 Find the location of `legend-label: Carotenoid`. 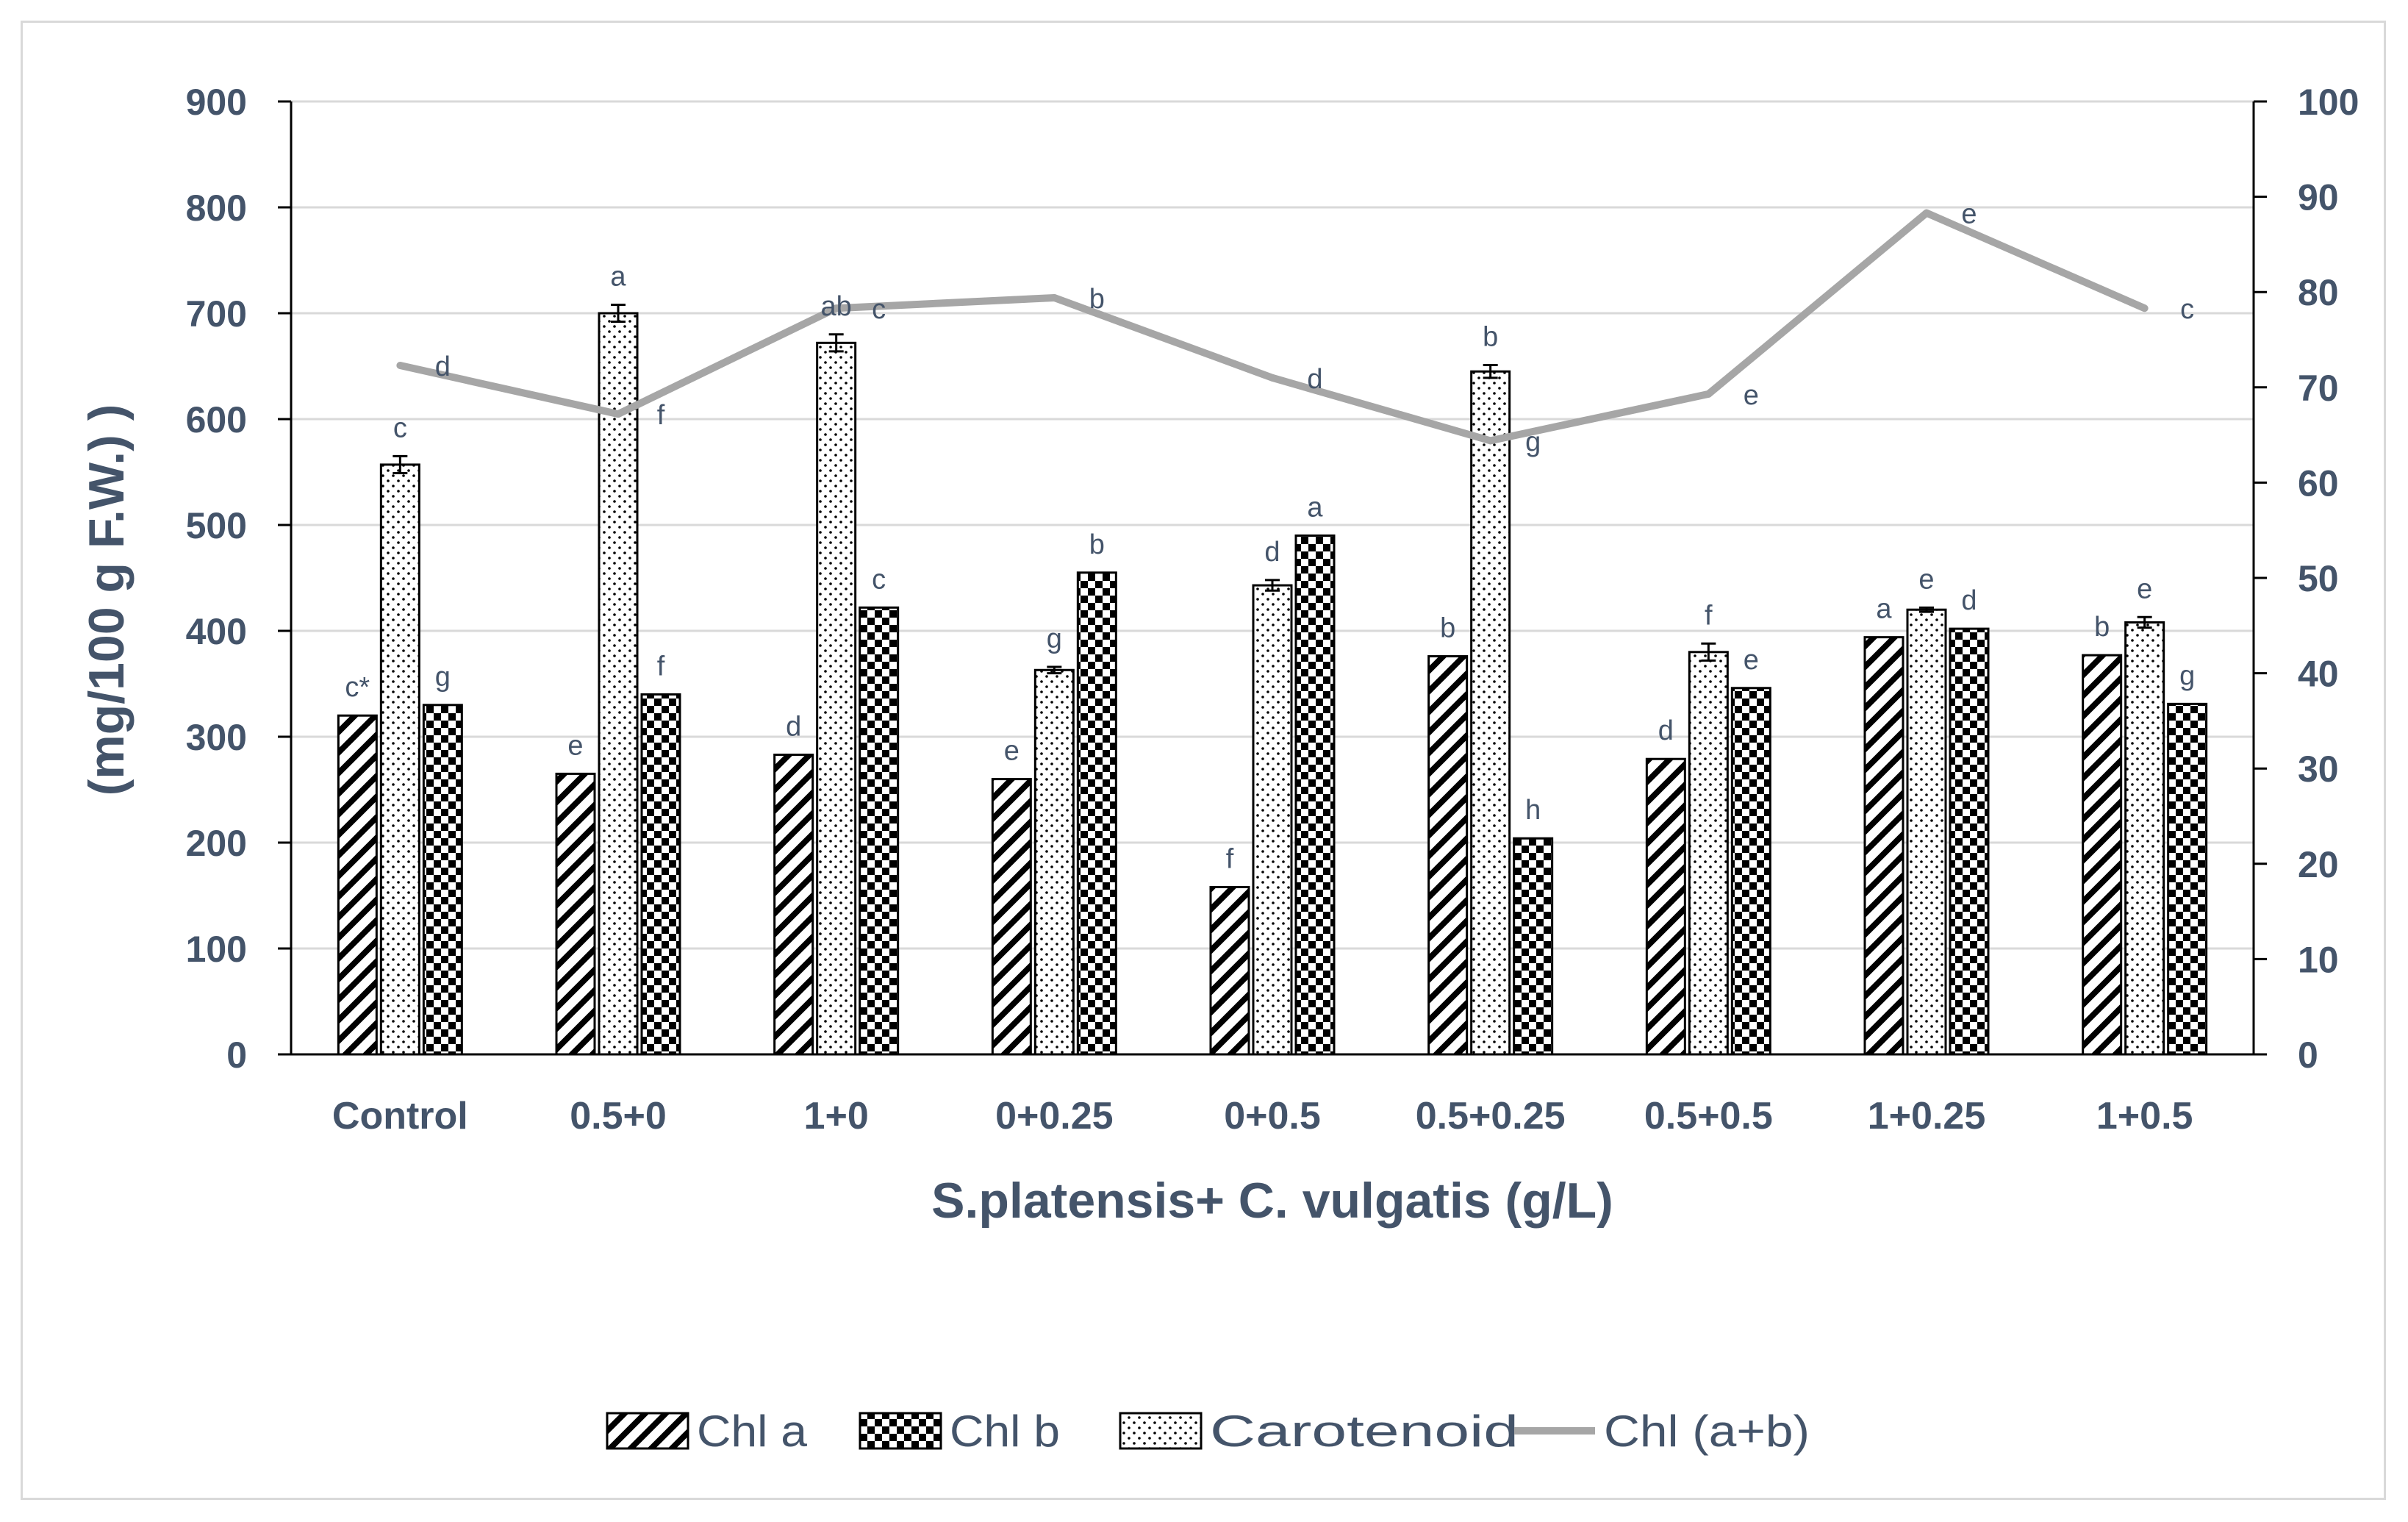

legend-label: Carotenoid is located at coordinates (1364, 1431).